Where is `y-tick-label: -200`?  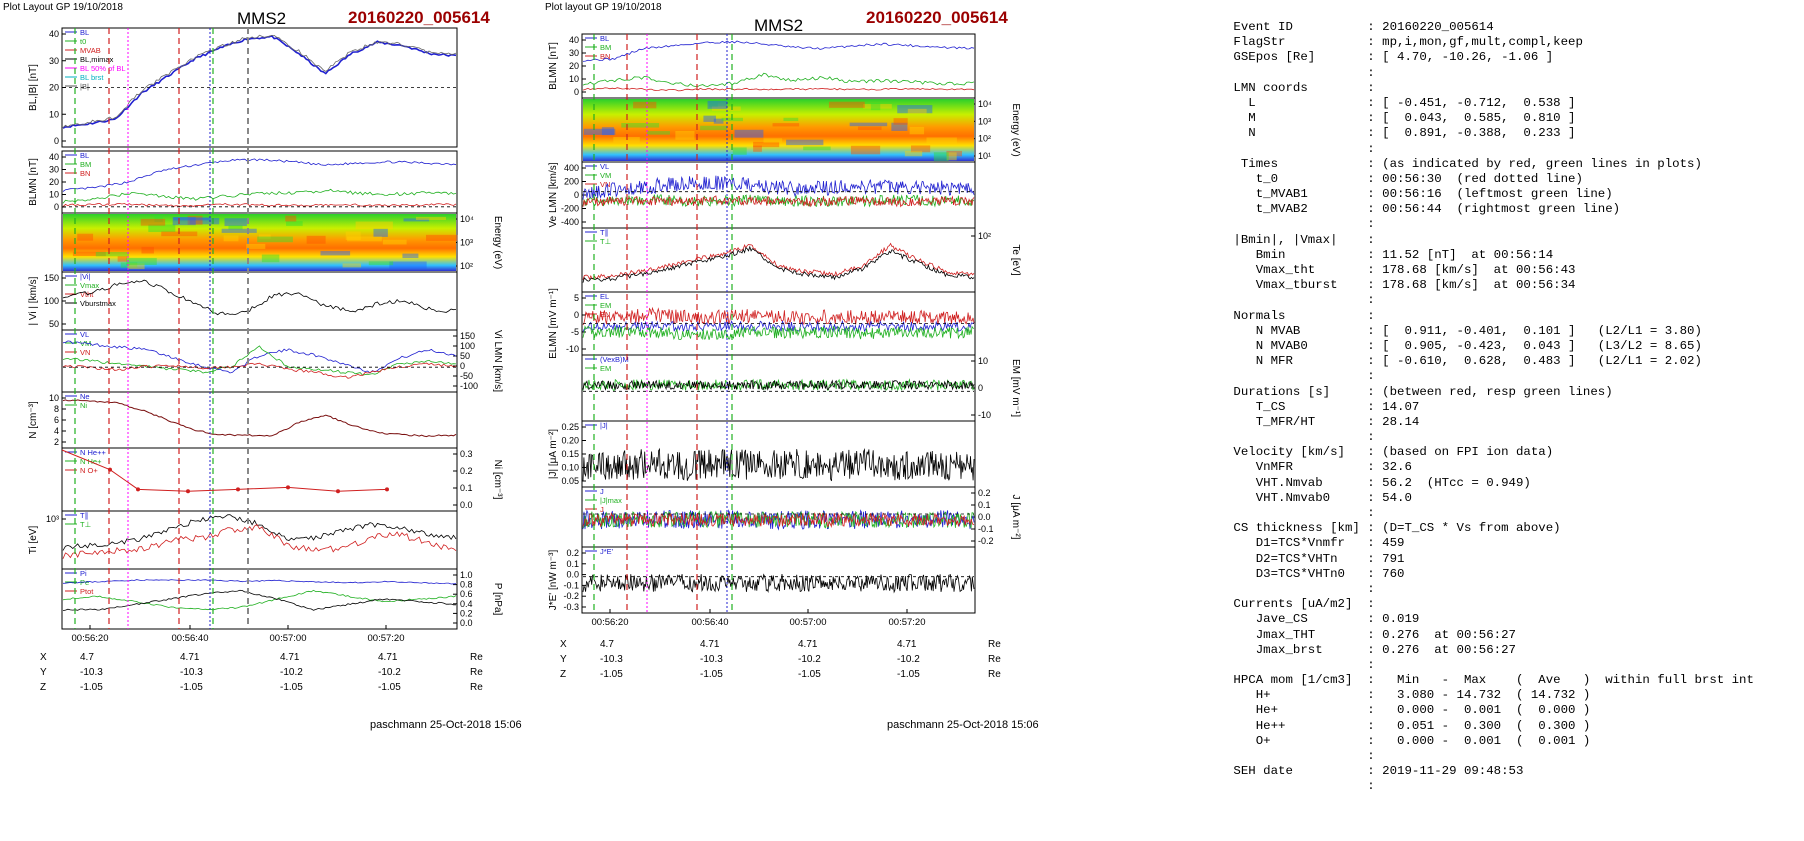 y-tick-label: -200 is located at coordinates (570, 209).